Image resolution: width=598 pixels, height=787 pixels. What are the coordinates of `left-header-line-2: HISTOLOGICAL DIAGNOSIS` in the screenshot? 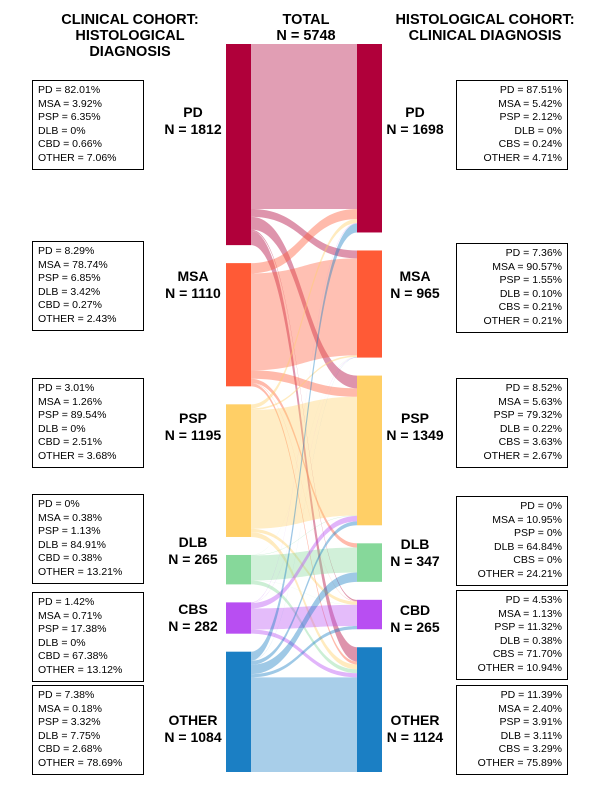 It's located at (130, 44).